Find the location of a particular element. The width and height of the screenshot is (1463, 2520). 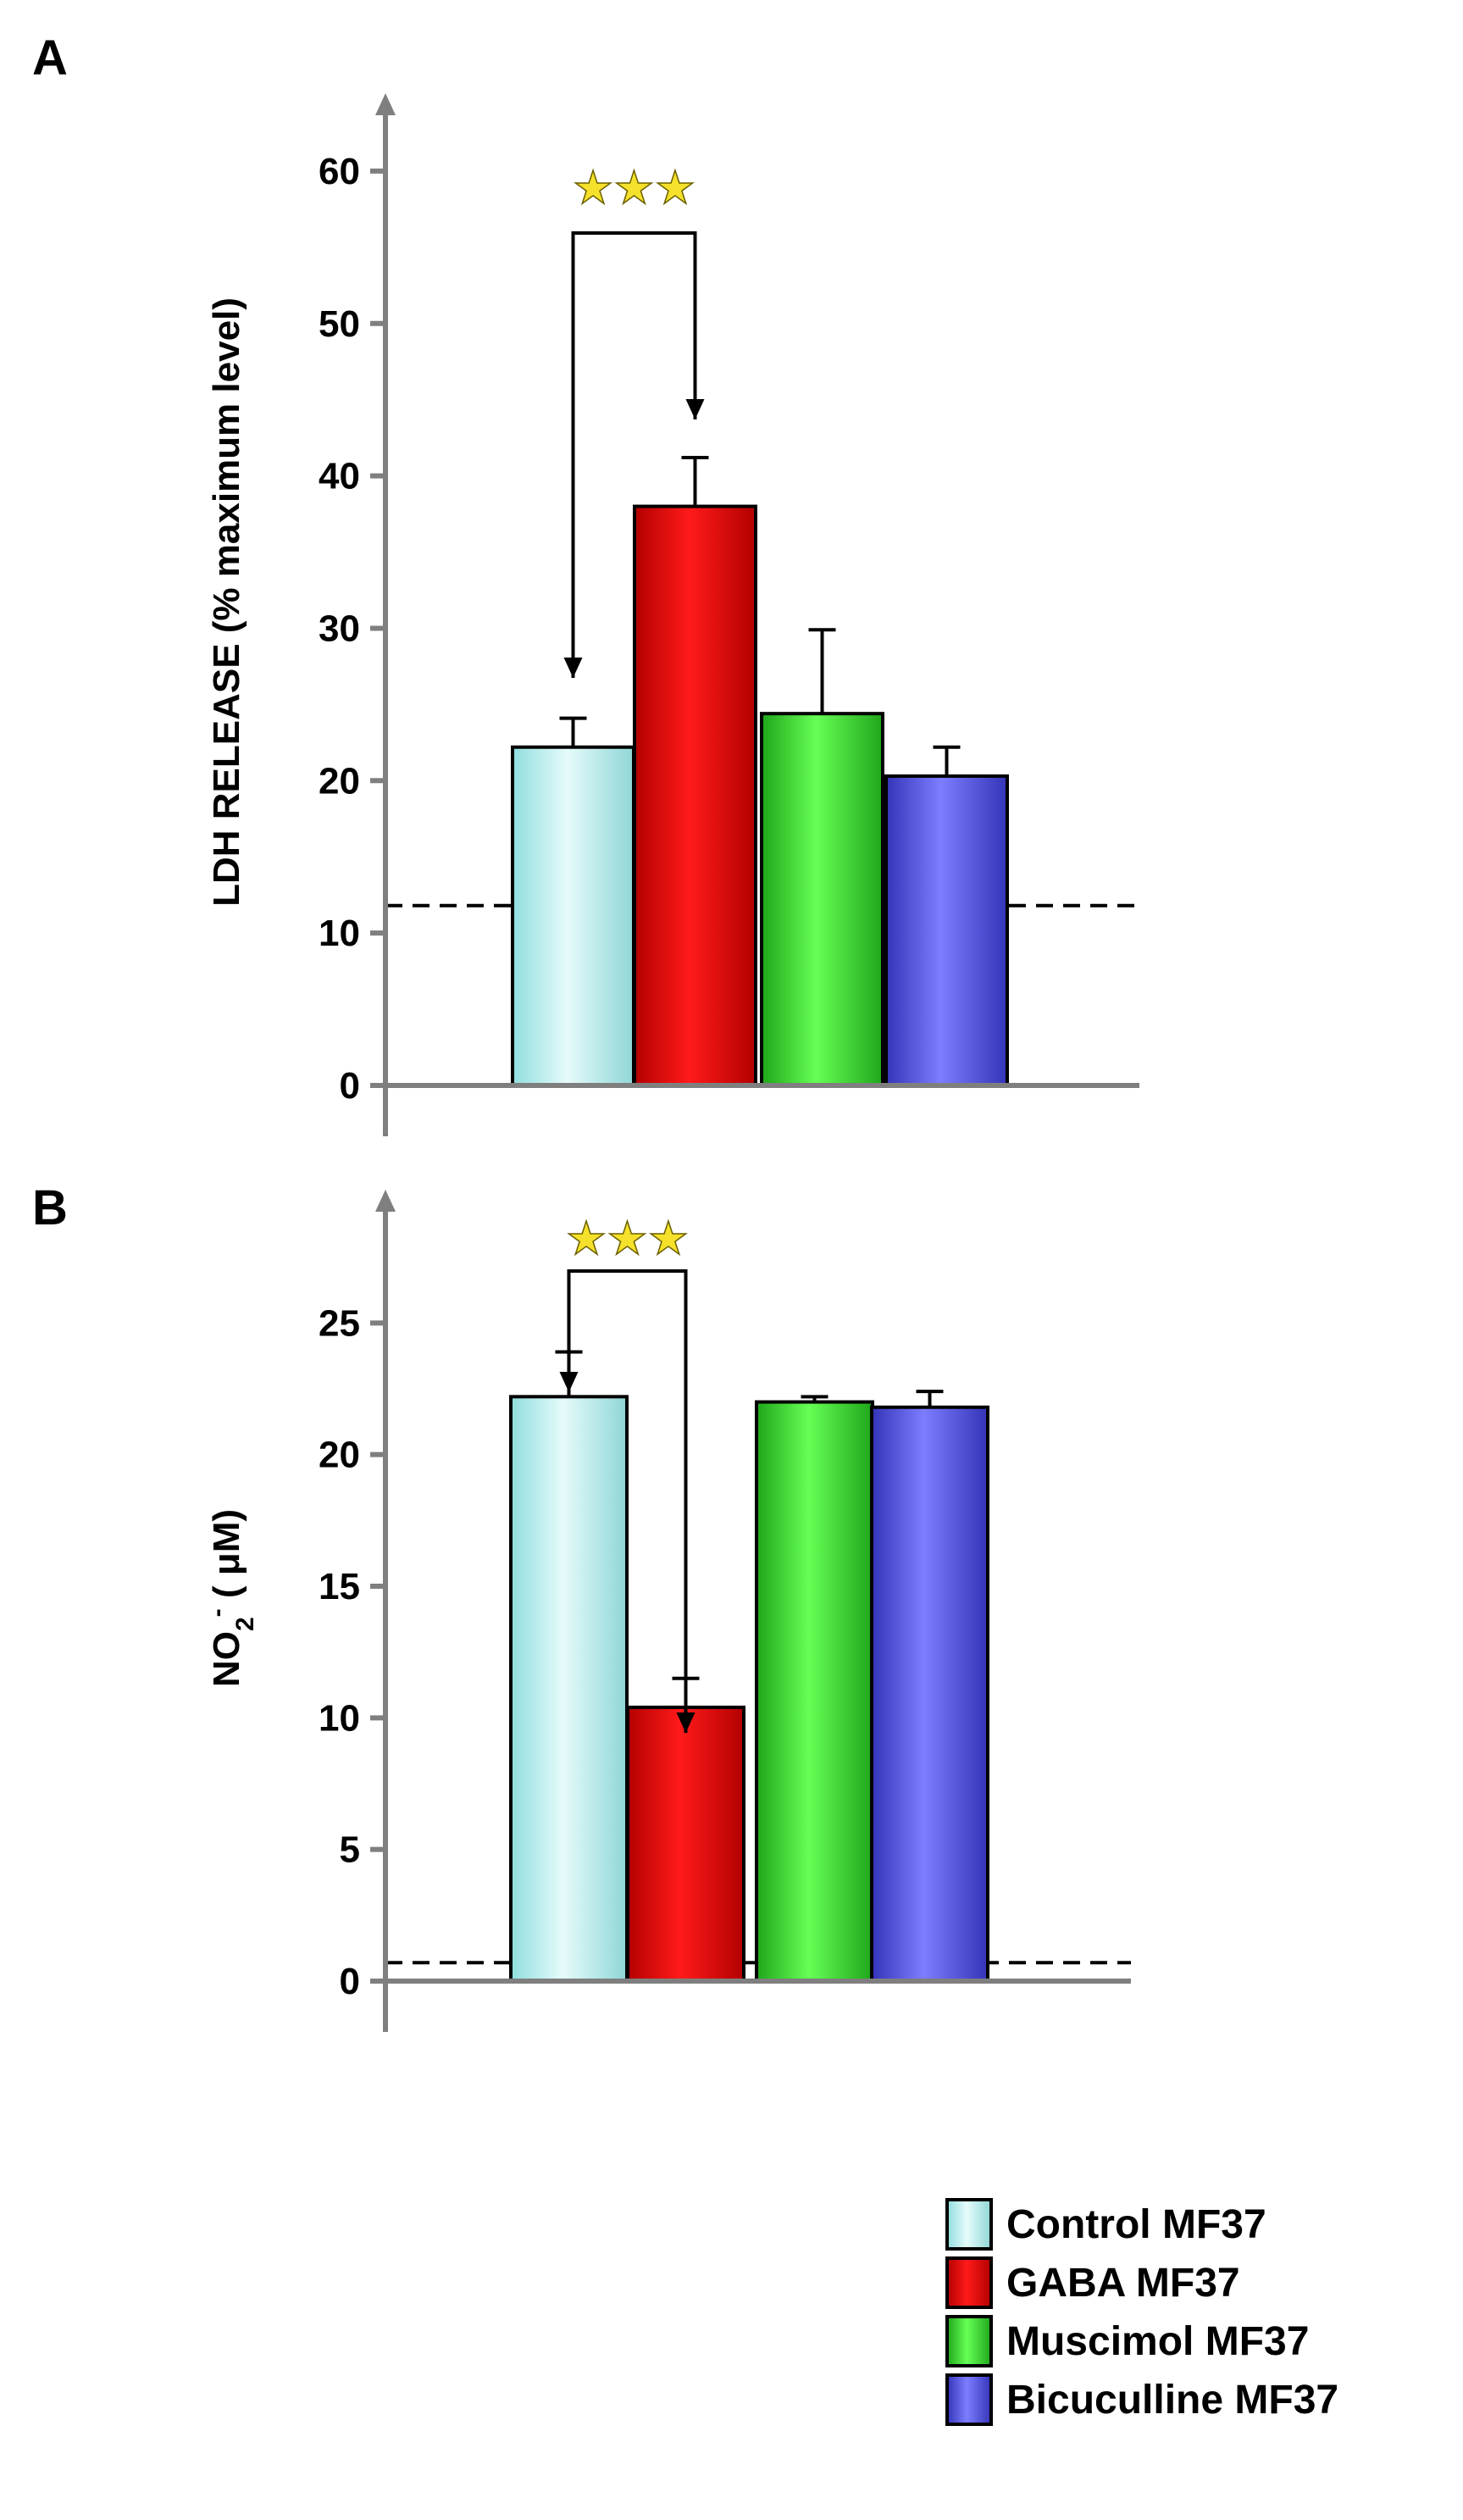

panel-a-y-tick-label: 0 is located at coordinates (350, 1086).